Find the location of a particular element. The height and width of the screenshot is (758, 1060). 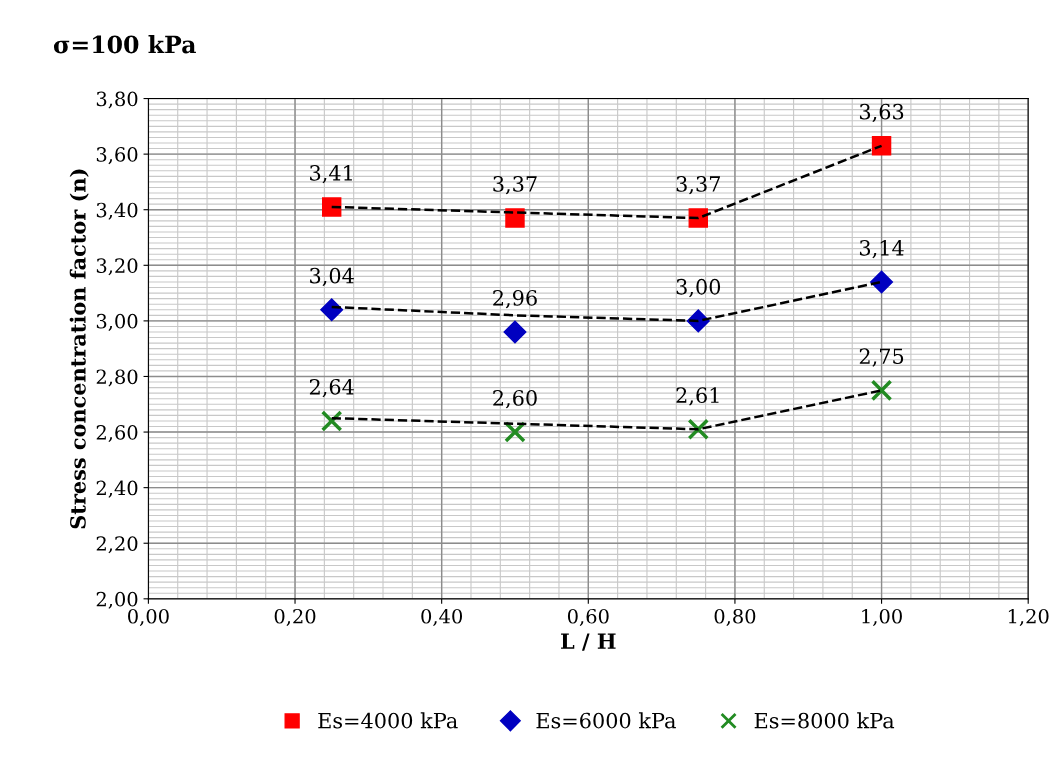

y-tick-label: 3,80 is located at coordinates (117, 100).